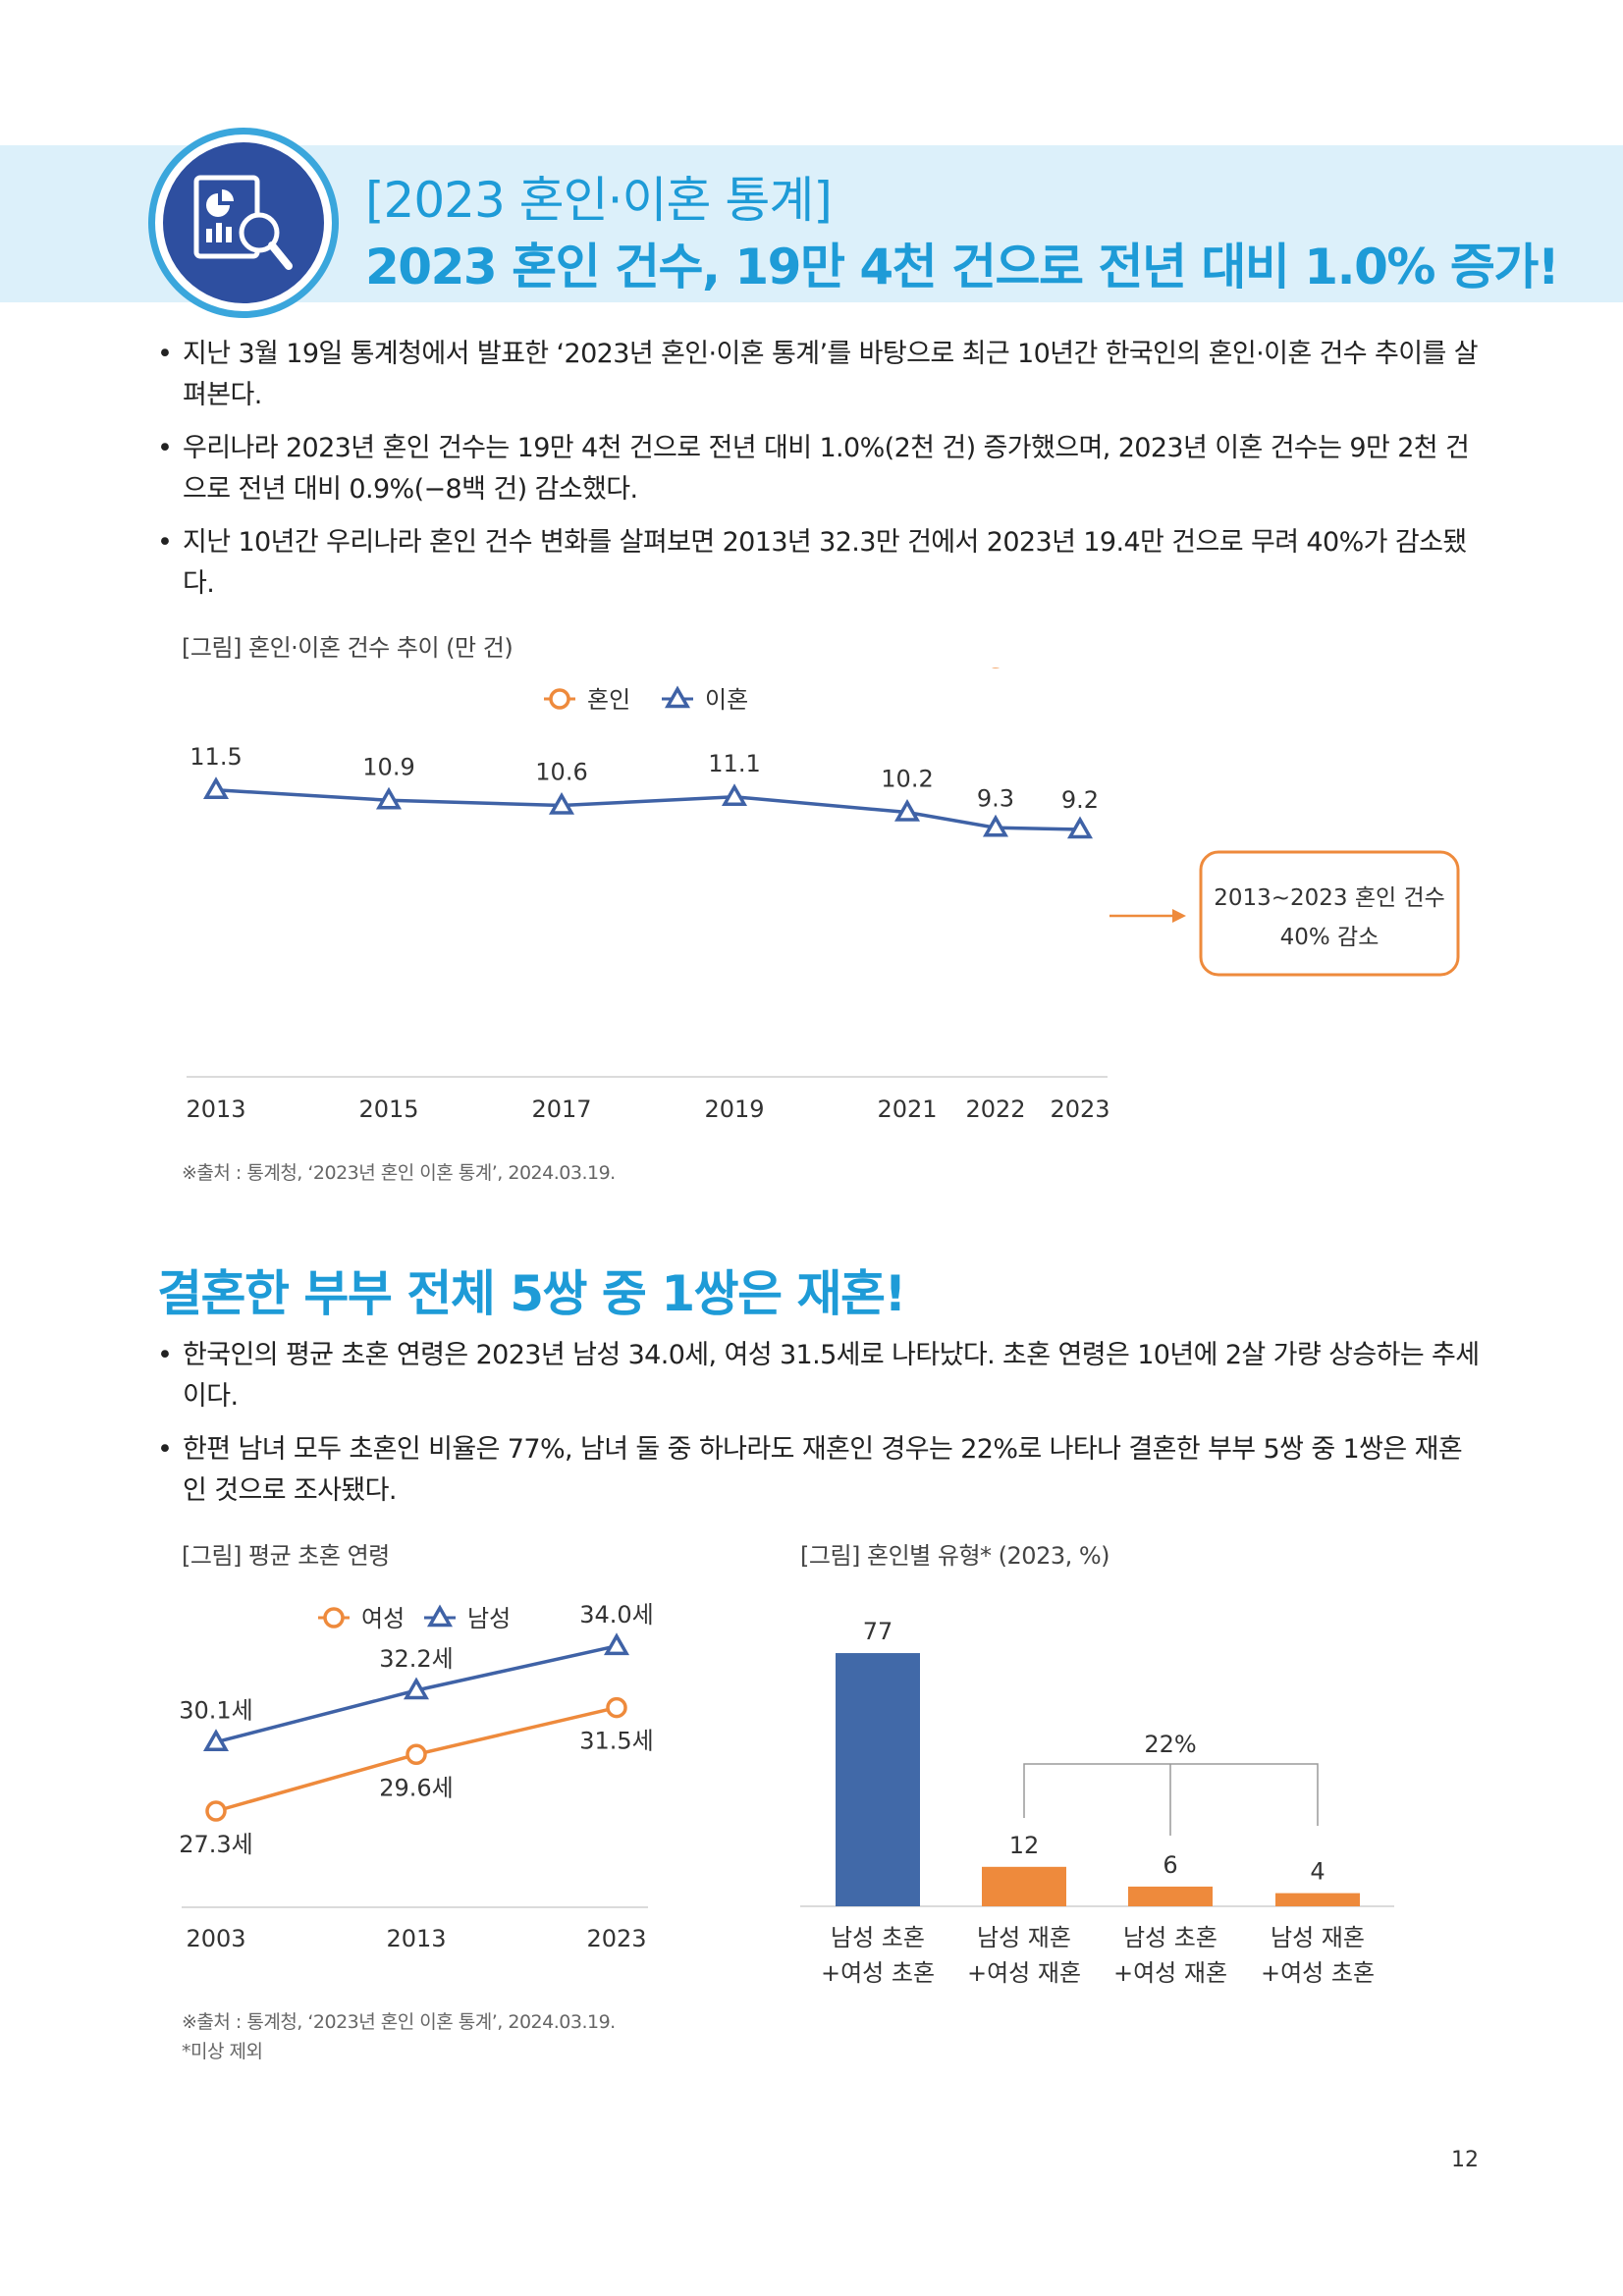 This screenshot has width=1623, height=2296. What do you see at coordinates (1318, 1872) in the screenshot?
I see `type-bar-label-3: 4` at bounding box center [1318, 1872].